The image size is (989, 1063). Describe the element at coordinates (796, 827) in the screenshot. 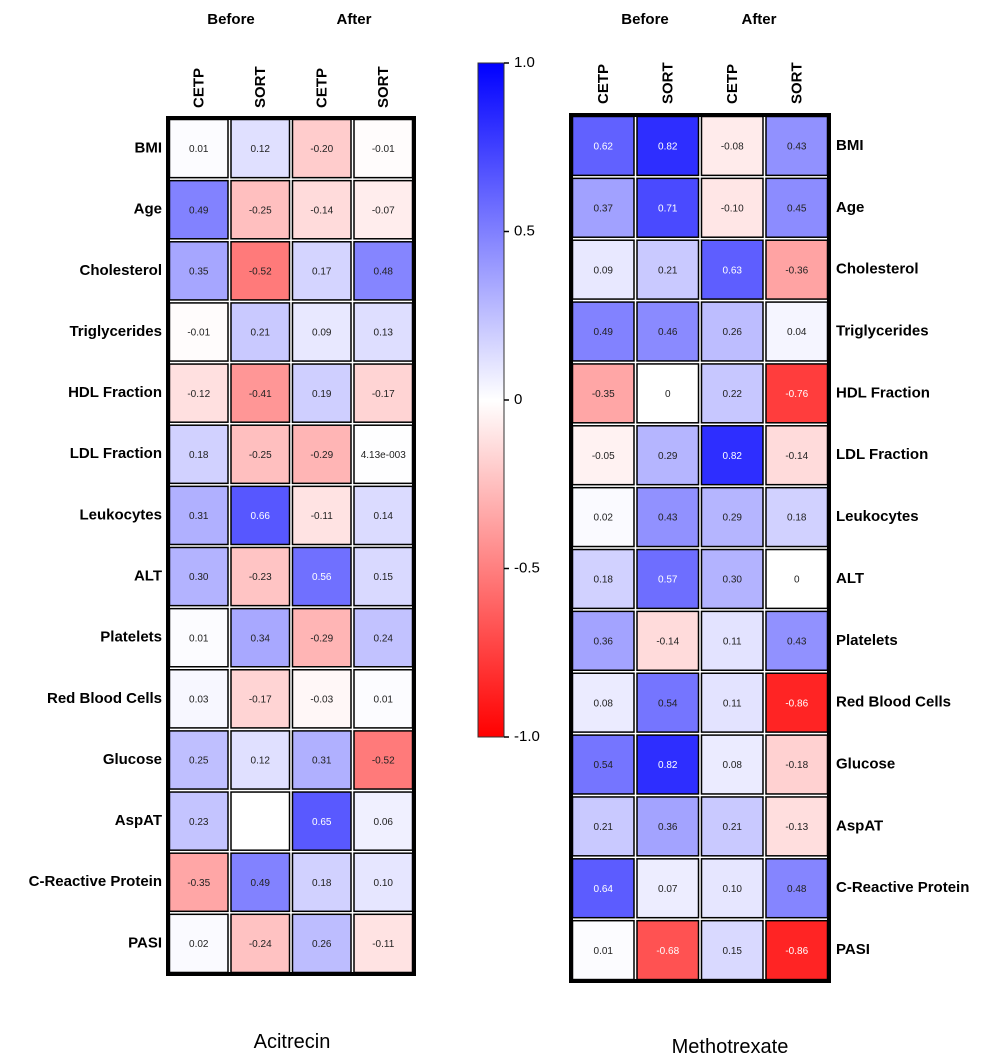

I see `cell-value-label: -0.13` at that location.